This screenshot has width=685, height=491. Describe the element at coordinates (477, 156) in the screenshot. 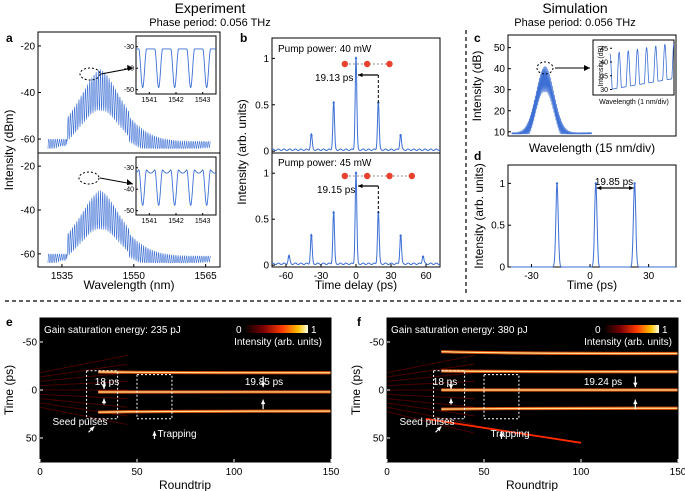

I see `panel-label-d: d` at that location.